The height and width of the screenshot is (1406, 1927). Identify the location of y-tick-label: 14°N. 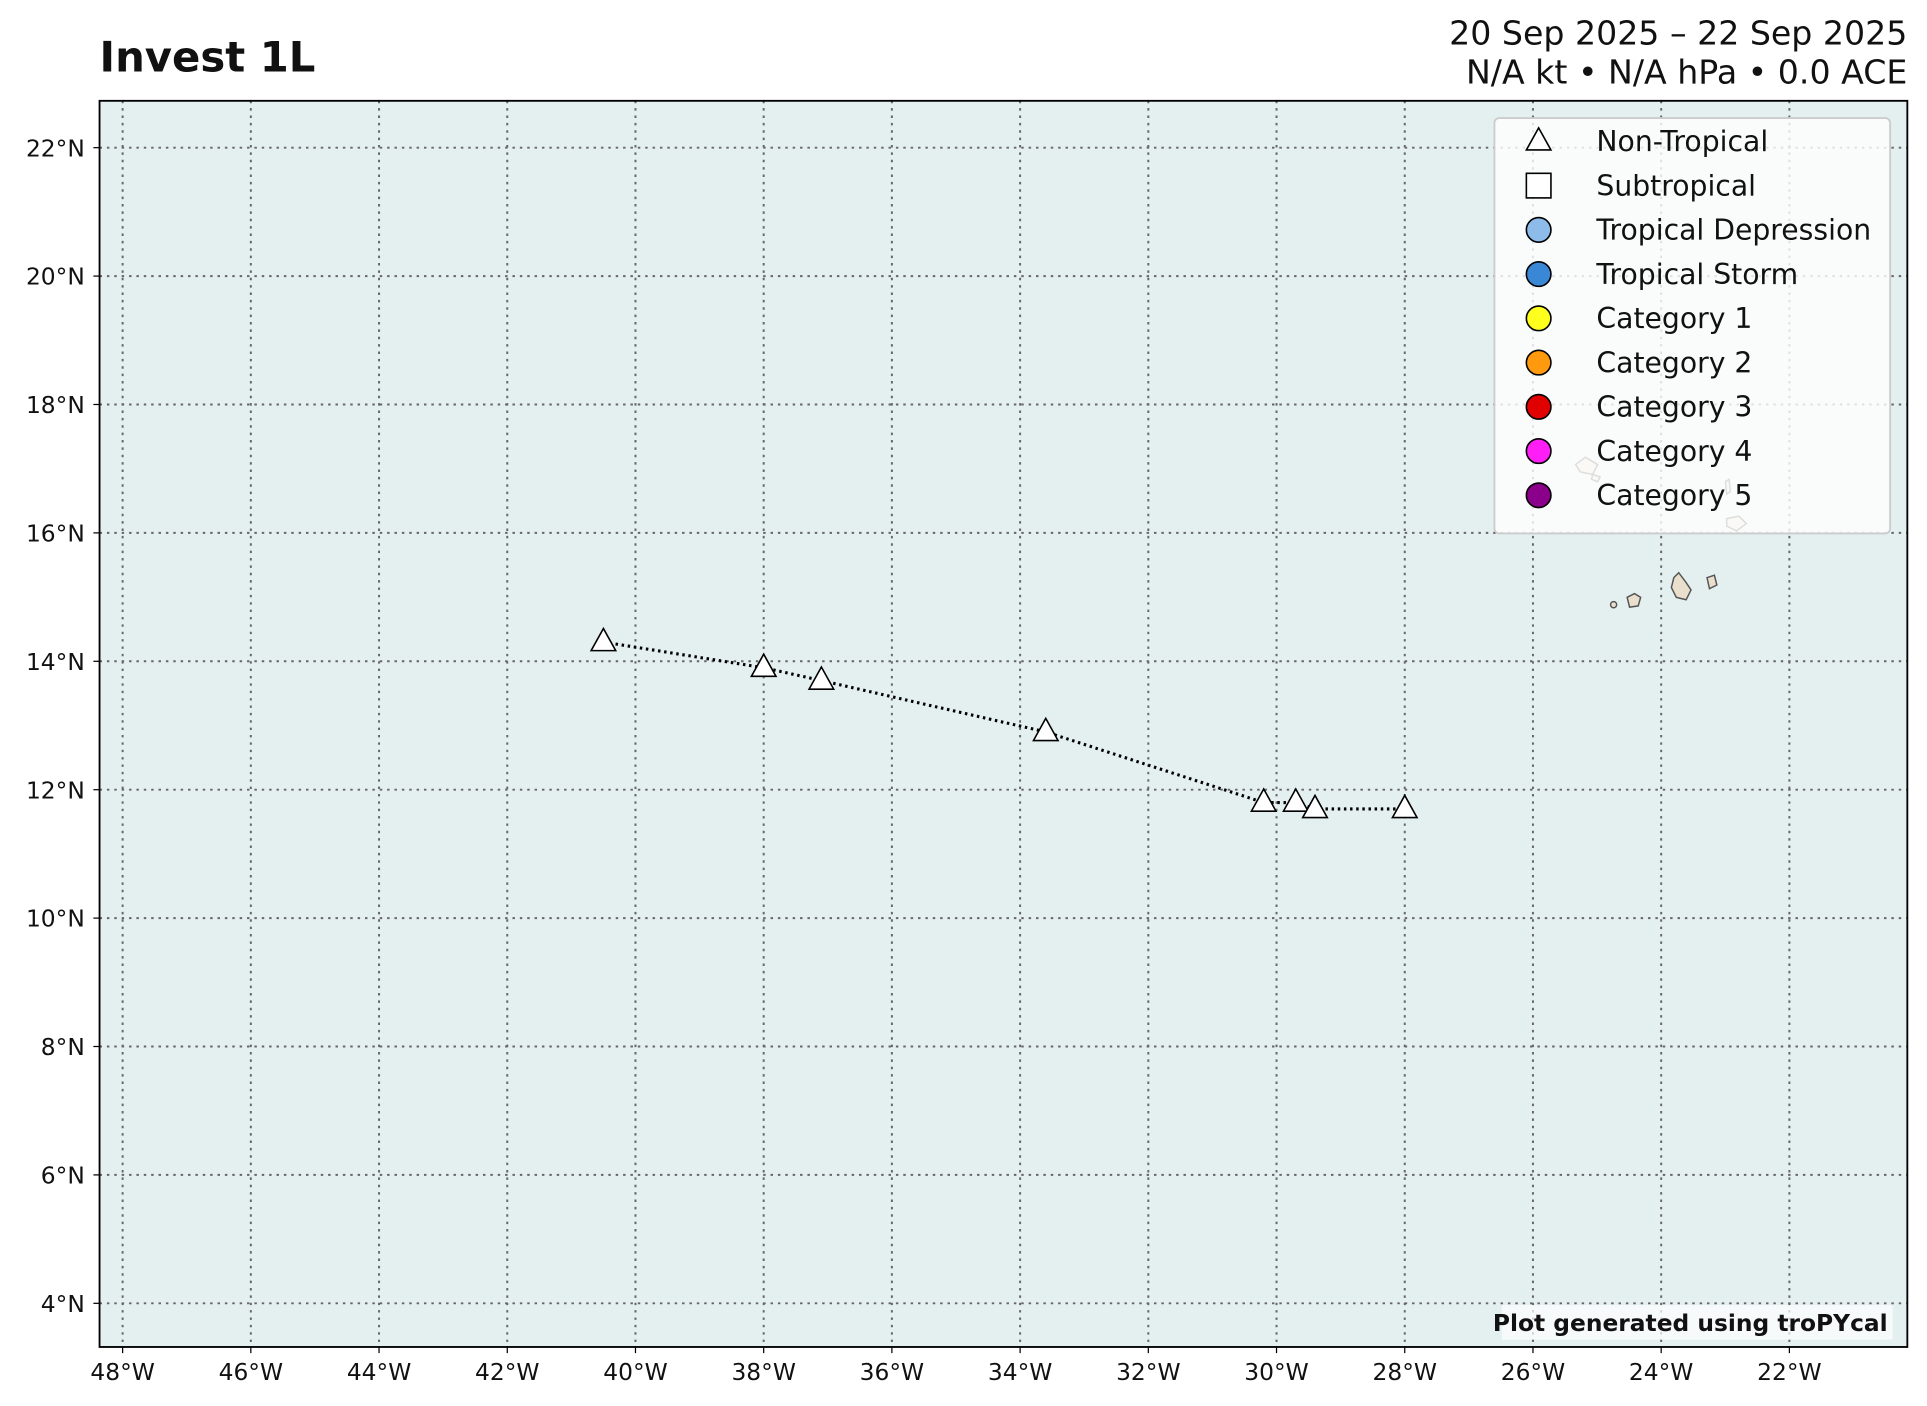
(55, 662).